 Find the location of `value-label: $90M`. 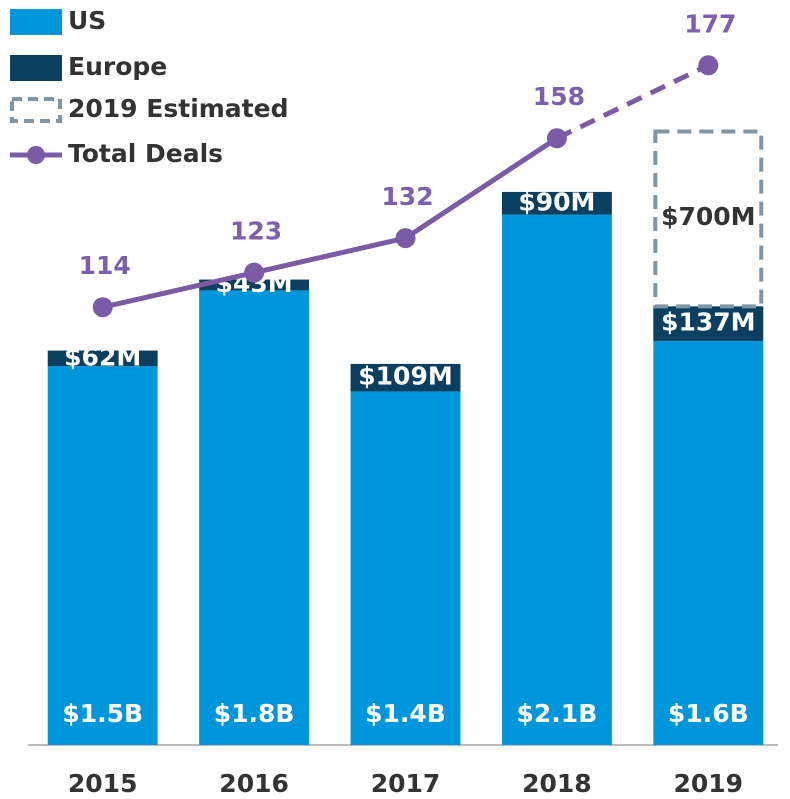

value-label: $90M is located at coordinates (556, 201).